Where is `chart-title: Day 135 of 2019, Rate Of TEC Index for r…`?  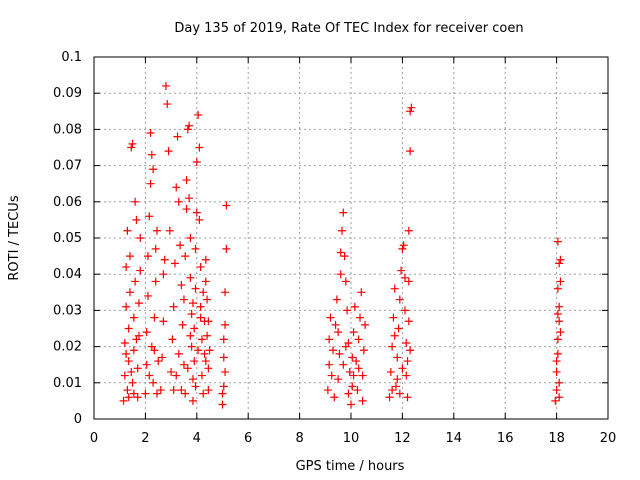 chart-title: Day 135 of 2019, Rate Of TEC Index for r… is located at coordinates (348, 28).